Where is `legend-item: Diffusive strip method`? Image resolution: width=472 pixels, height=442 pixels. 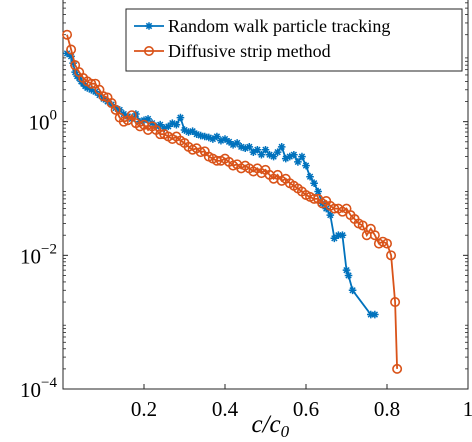 legend-item: Diffusive strip method is located at coordinates (232, 51).